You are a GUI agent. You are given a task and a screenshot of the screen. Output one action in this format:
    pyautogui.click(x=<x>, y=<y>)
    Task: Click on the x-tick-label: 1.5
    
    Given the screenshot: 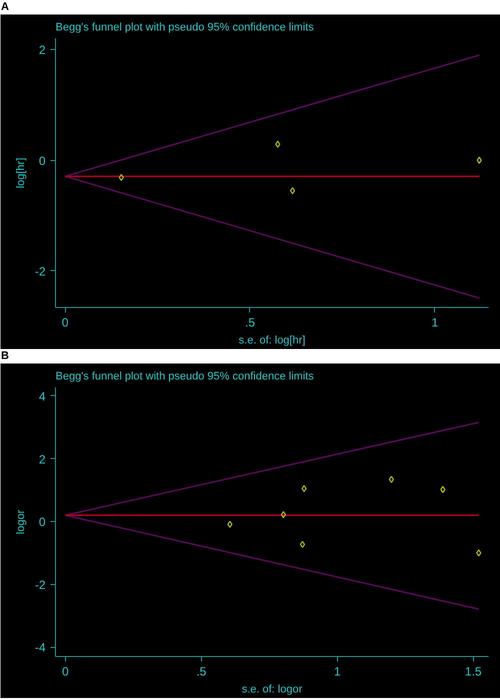 What is the action you would take?
    pyautogui.click(x=473, y=671)
    